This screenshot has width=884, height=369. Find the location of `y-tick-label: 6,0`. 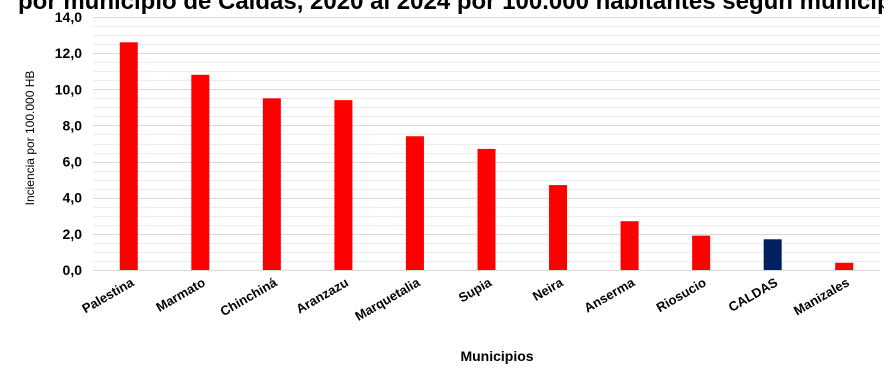

y-tick-label: 6,0 is located at coordinates (73, 162).